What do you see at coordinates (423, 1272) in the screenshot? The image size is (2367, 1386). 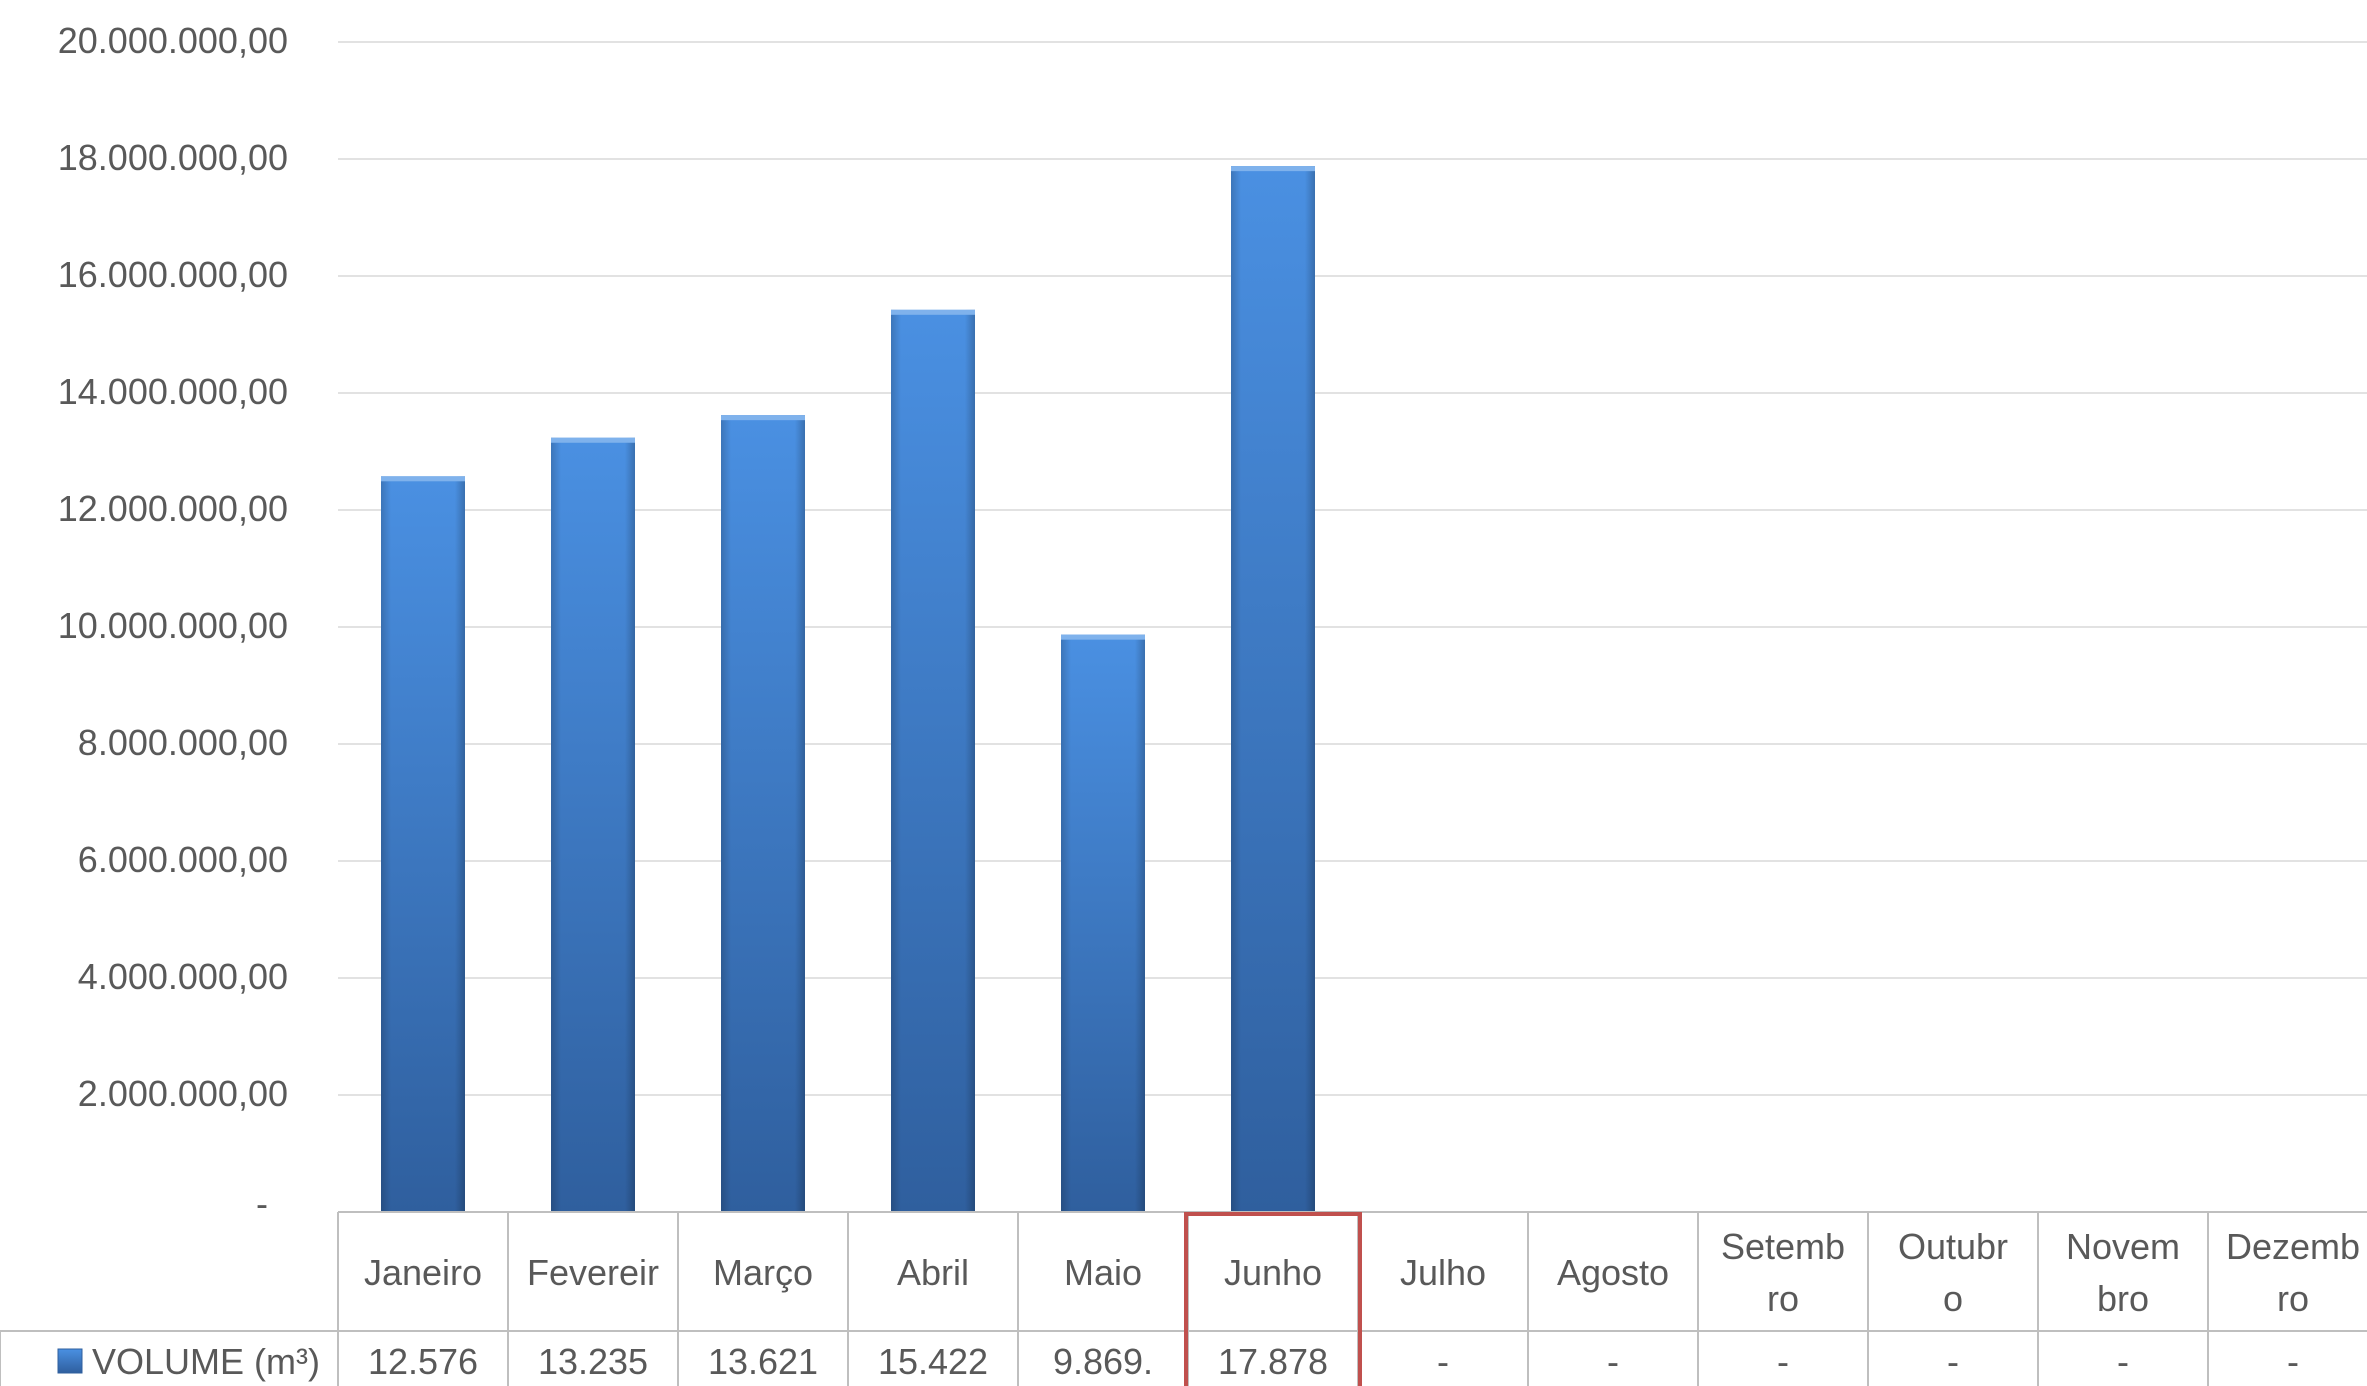 I see `category-label: Janeiro` at bounding box center [423, 1272].